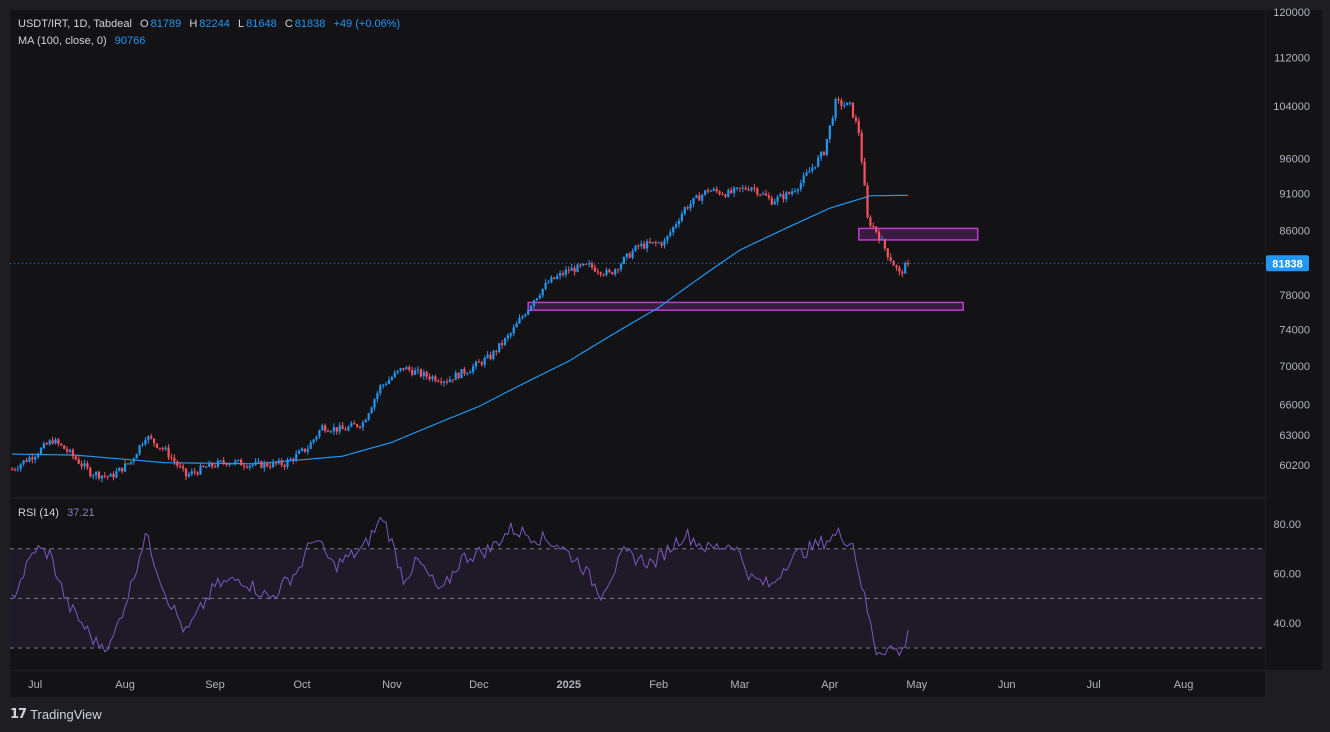 The width and height of the screenshot is (1330, 732). What do you see at coordinates (1287, 575) in the screenshot?
I see `rsi-tick-label: 60.00` at bounding box center [1287, 575].